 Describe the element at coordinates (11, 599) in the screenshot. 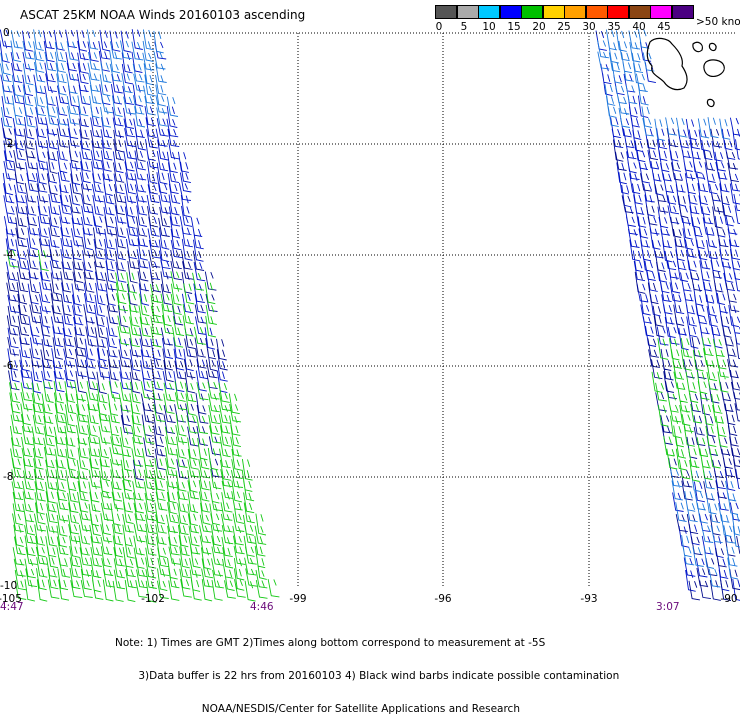

I see `longitude-label: -105` at that location.